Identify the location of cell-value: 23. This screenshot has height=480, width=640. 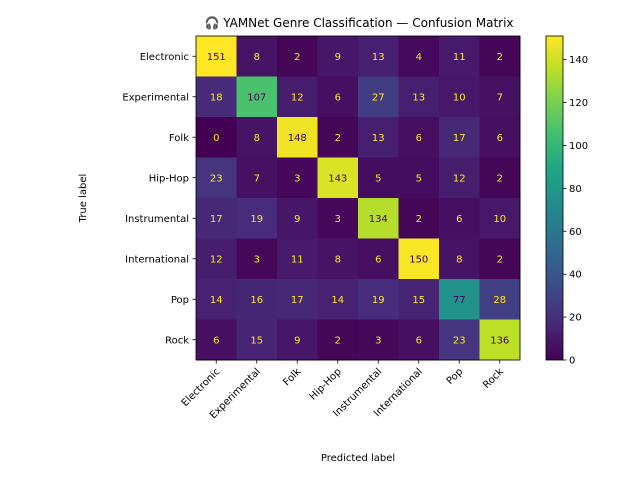
(459, 340).